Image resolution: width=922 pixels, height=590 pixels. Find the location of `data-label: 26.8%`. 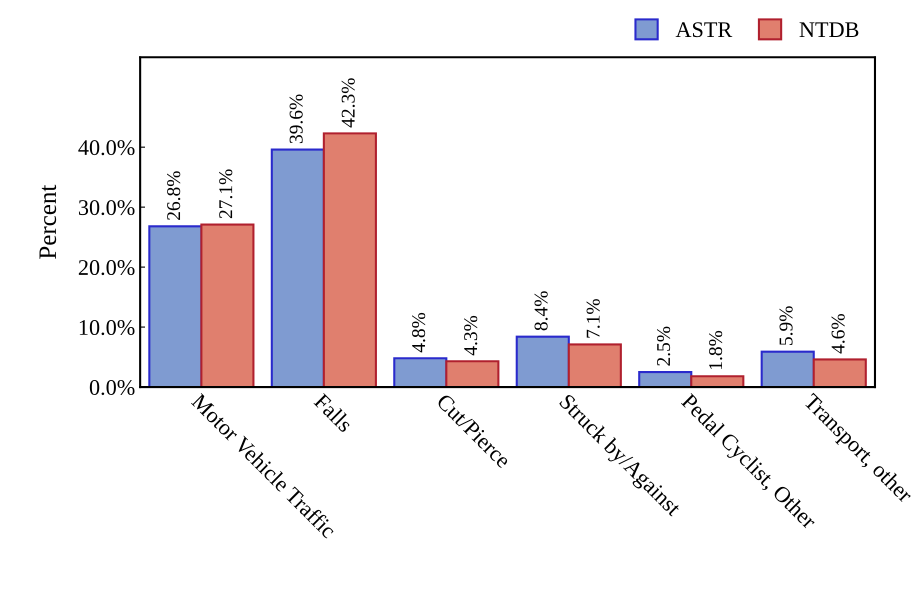

data-label: 26.8% is located at coordinates (173, 195).